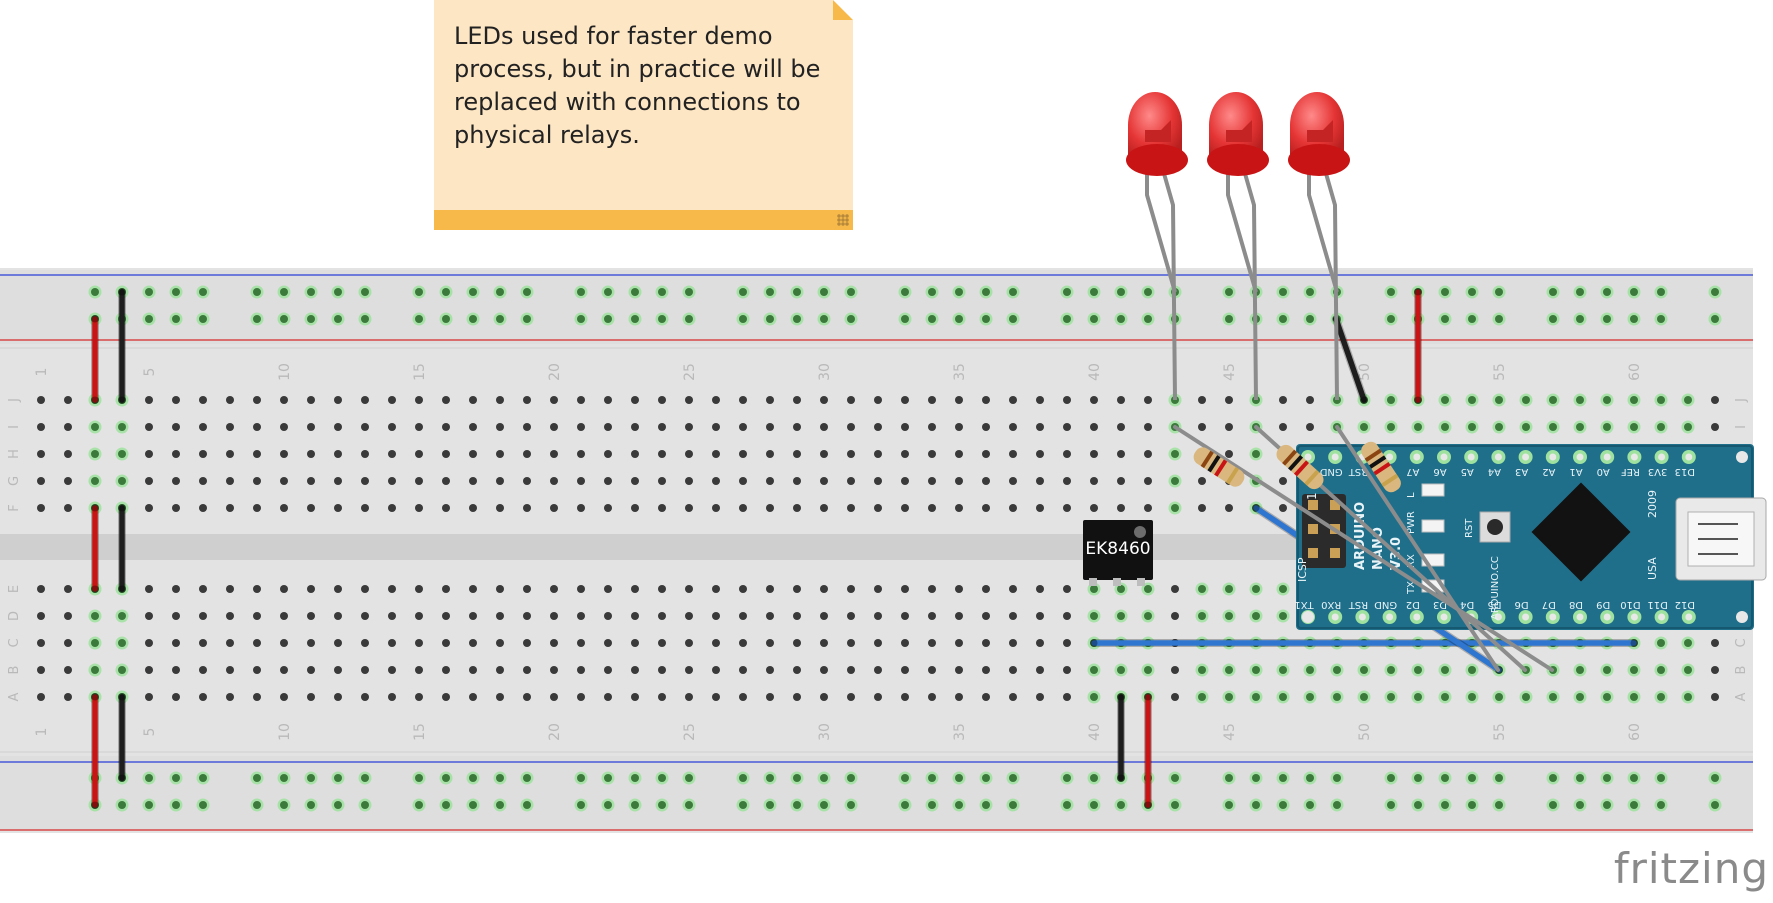 This screenshot has height=903, width=1773. Describe the element at coordinates (1525, 537) in the screenshot. I see `arduino-nano-board` at that location.